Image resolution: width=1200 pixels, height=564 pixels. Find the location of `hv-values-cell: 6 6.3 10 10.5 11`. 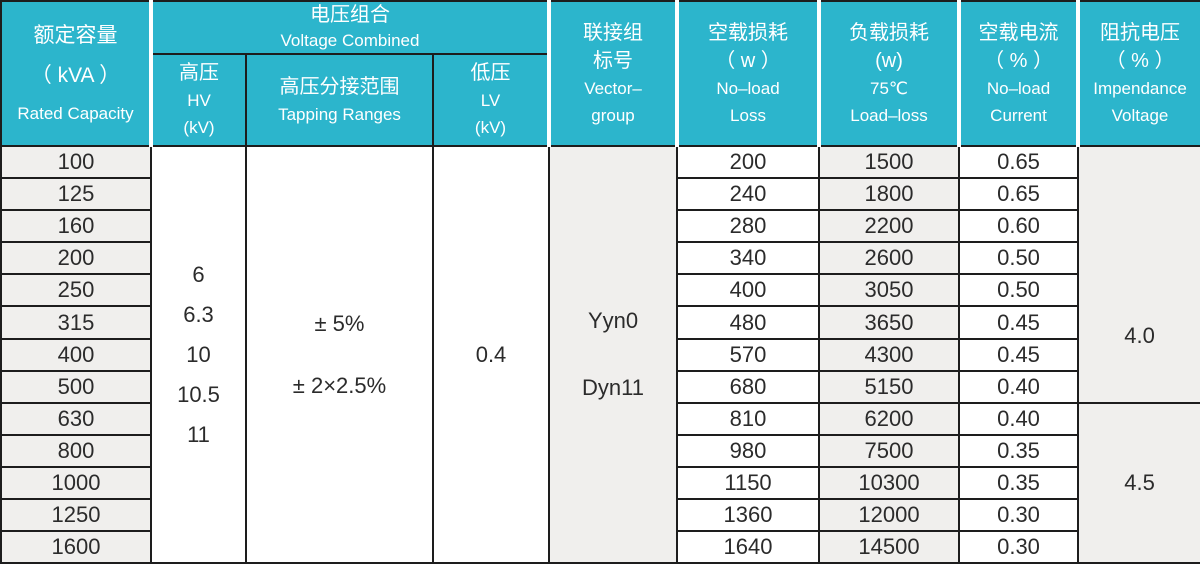

hv-values-cell: 6 6.3 10 10.5 11 is located at coordinates (198, 354).